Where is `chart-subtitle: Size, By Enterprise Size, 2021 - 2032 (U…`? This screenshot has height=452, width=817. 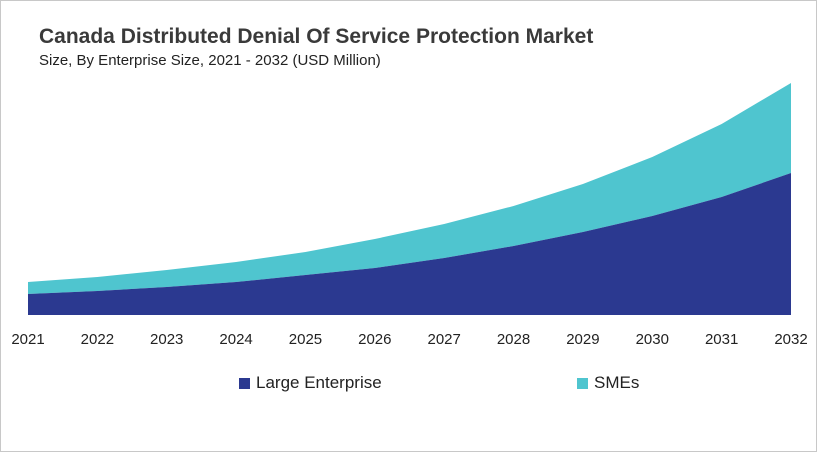 chart-subtitle: Size, By Enterprise Size, 2021 - 2032 (U… is located at coordinates (210, 60).